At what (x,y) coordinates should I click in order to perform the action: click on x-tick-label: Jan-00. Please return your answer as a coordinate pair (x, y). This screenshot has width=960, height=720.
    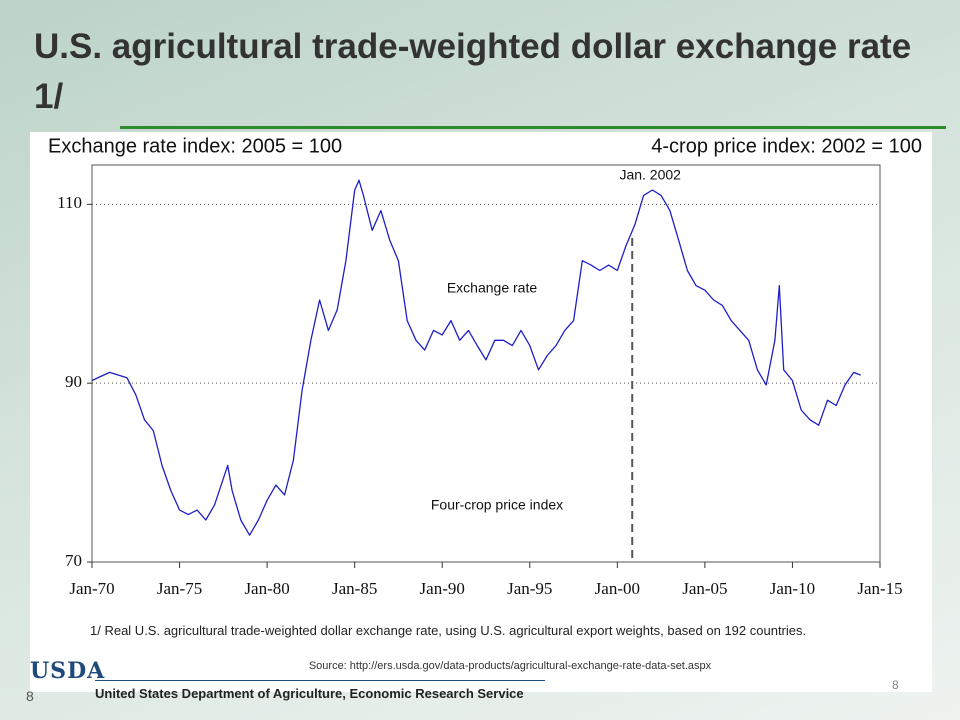
    Looking at the image, I should click on (617, 588).